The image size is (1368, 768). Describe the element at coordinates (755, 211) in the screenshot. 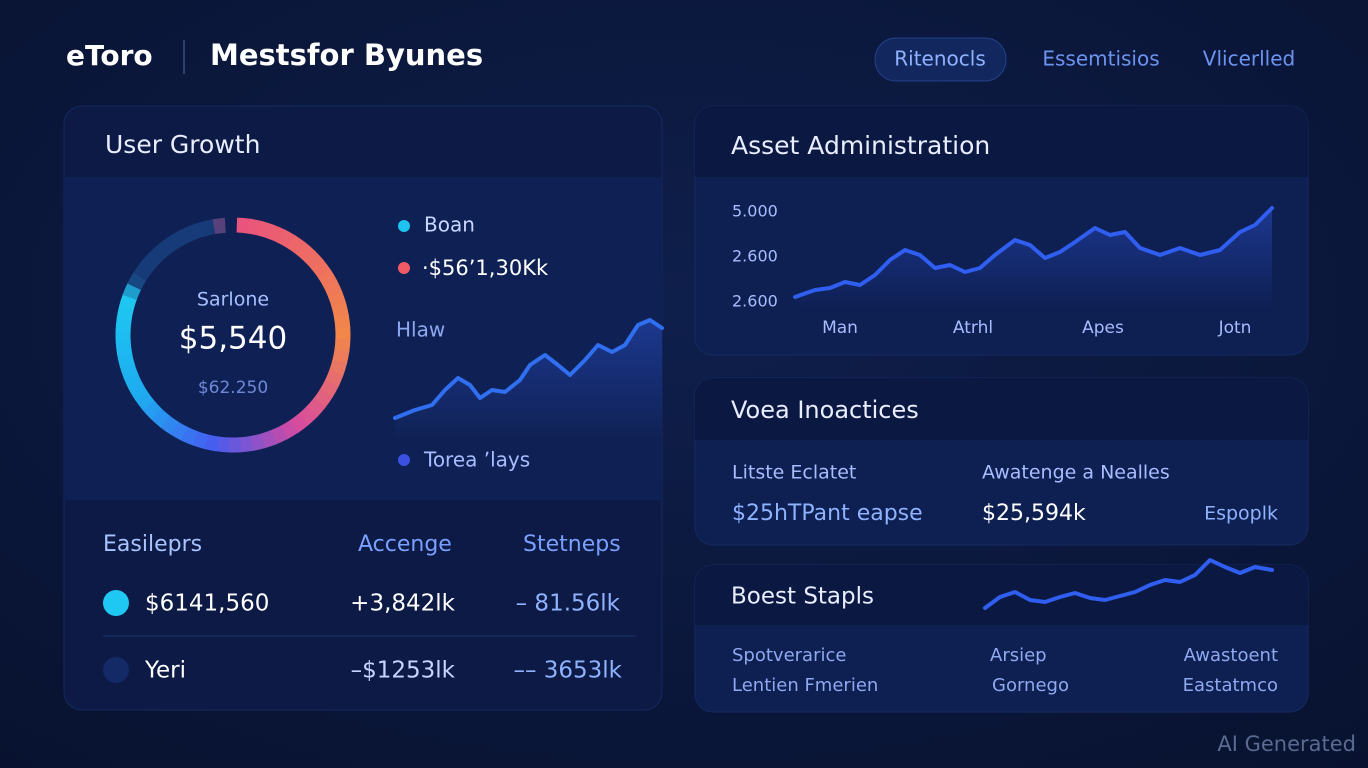

I see `axis-label: 5.000` at that location.